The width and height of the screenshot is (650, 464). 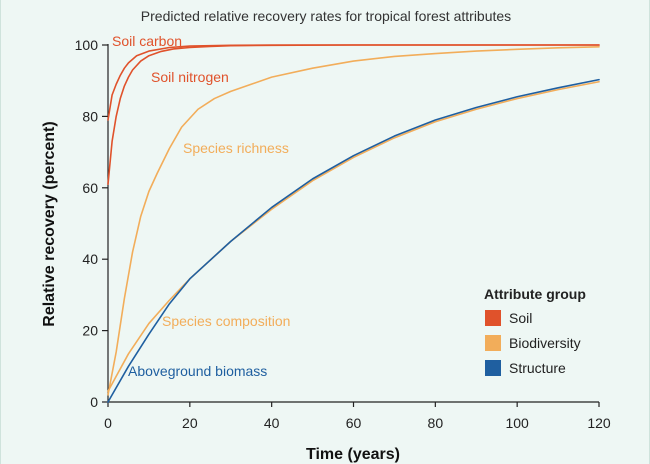 What do you see at coordinates (436, 423) in the screenshot?
I see `x-tick-label: 80` at bounding box center [436, 423].